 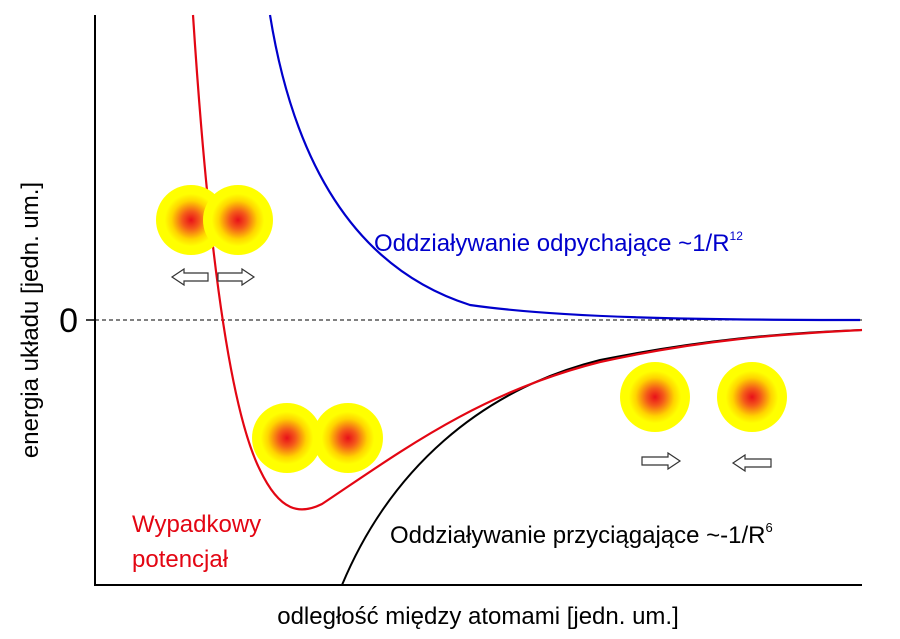 What do you see at coordinates (478, 616) in the screenshot?
I see `x-axis-label: odległość między atomami [jedn. um.]` at bounding box center [478, 616].